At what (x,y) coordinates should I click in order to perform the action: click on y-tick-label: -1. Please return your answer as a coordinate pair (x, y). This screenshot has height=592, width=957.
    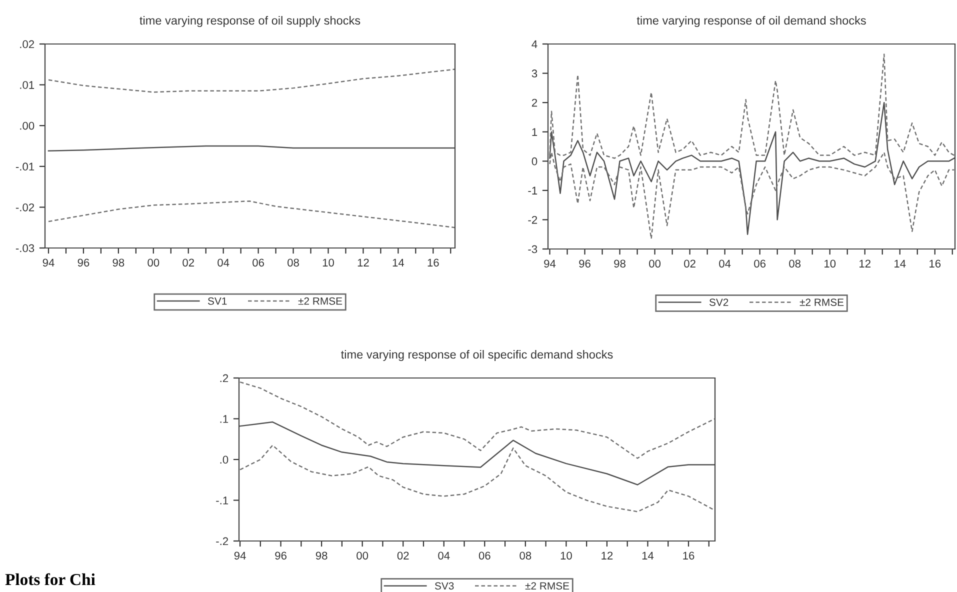
    Looking at the image, I should click on (533, 190).